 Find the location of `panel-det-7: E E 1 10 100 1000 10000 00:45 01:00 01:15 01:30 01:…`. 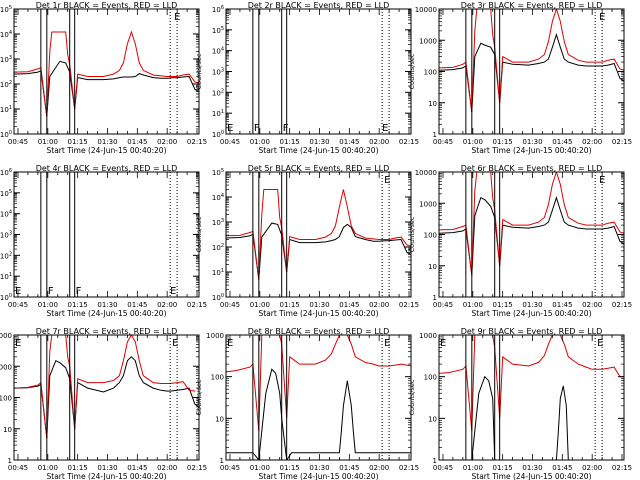

panel-det-7: E E 1 10 100 1000 10000 00:45 01:00 01:15 01:30 01:… is located at coordinates (103, 403).